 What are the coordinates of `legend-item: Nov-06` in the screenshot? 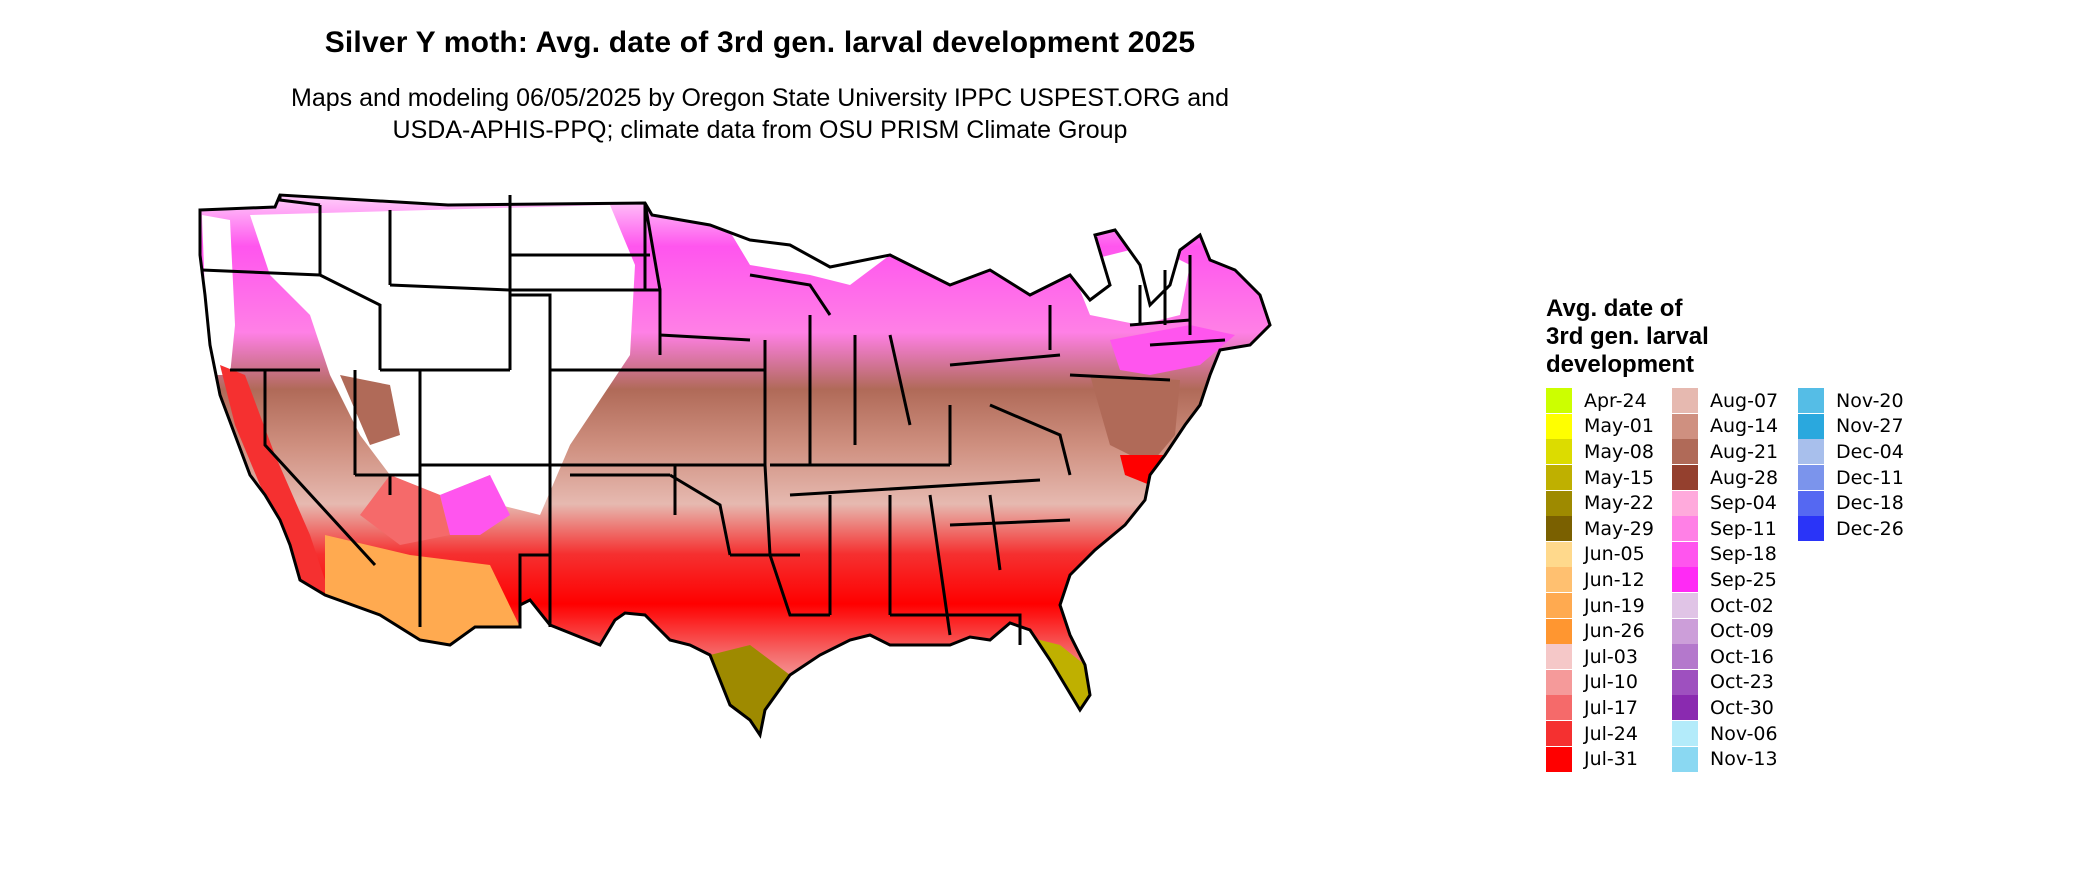 It's located at (1725, 734).